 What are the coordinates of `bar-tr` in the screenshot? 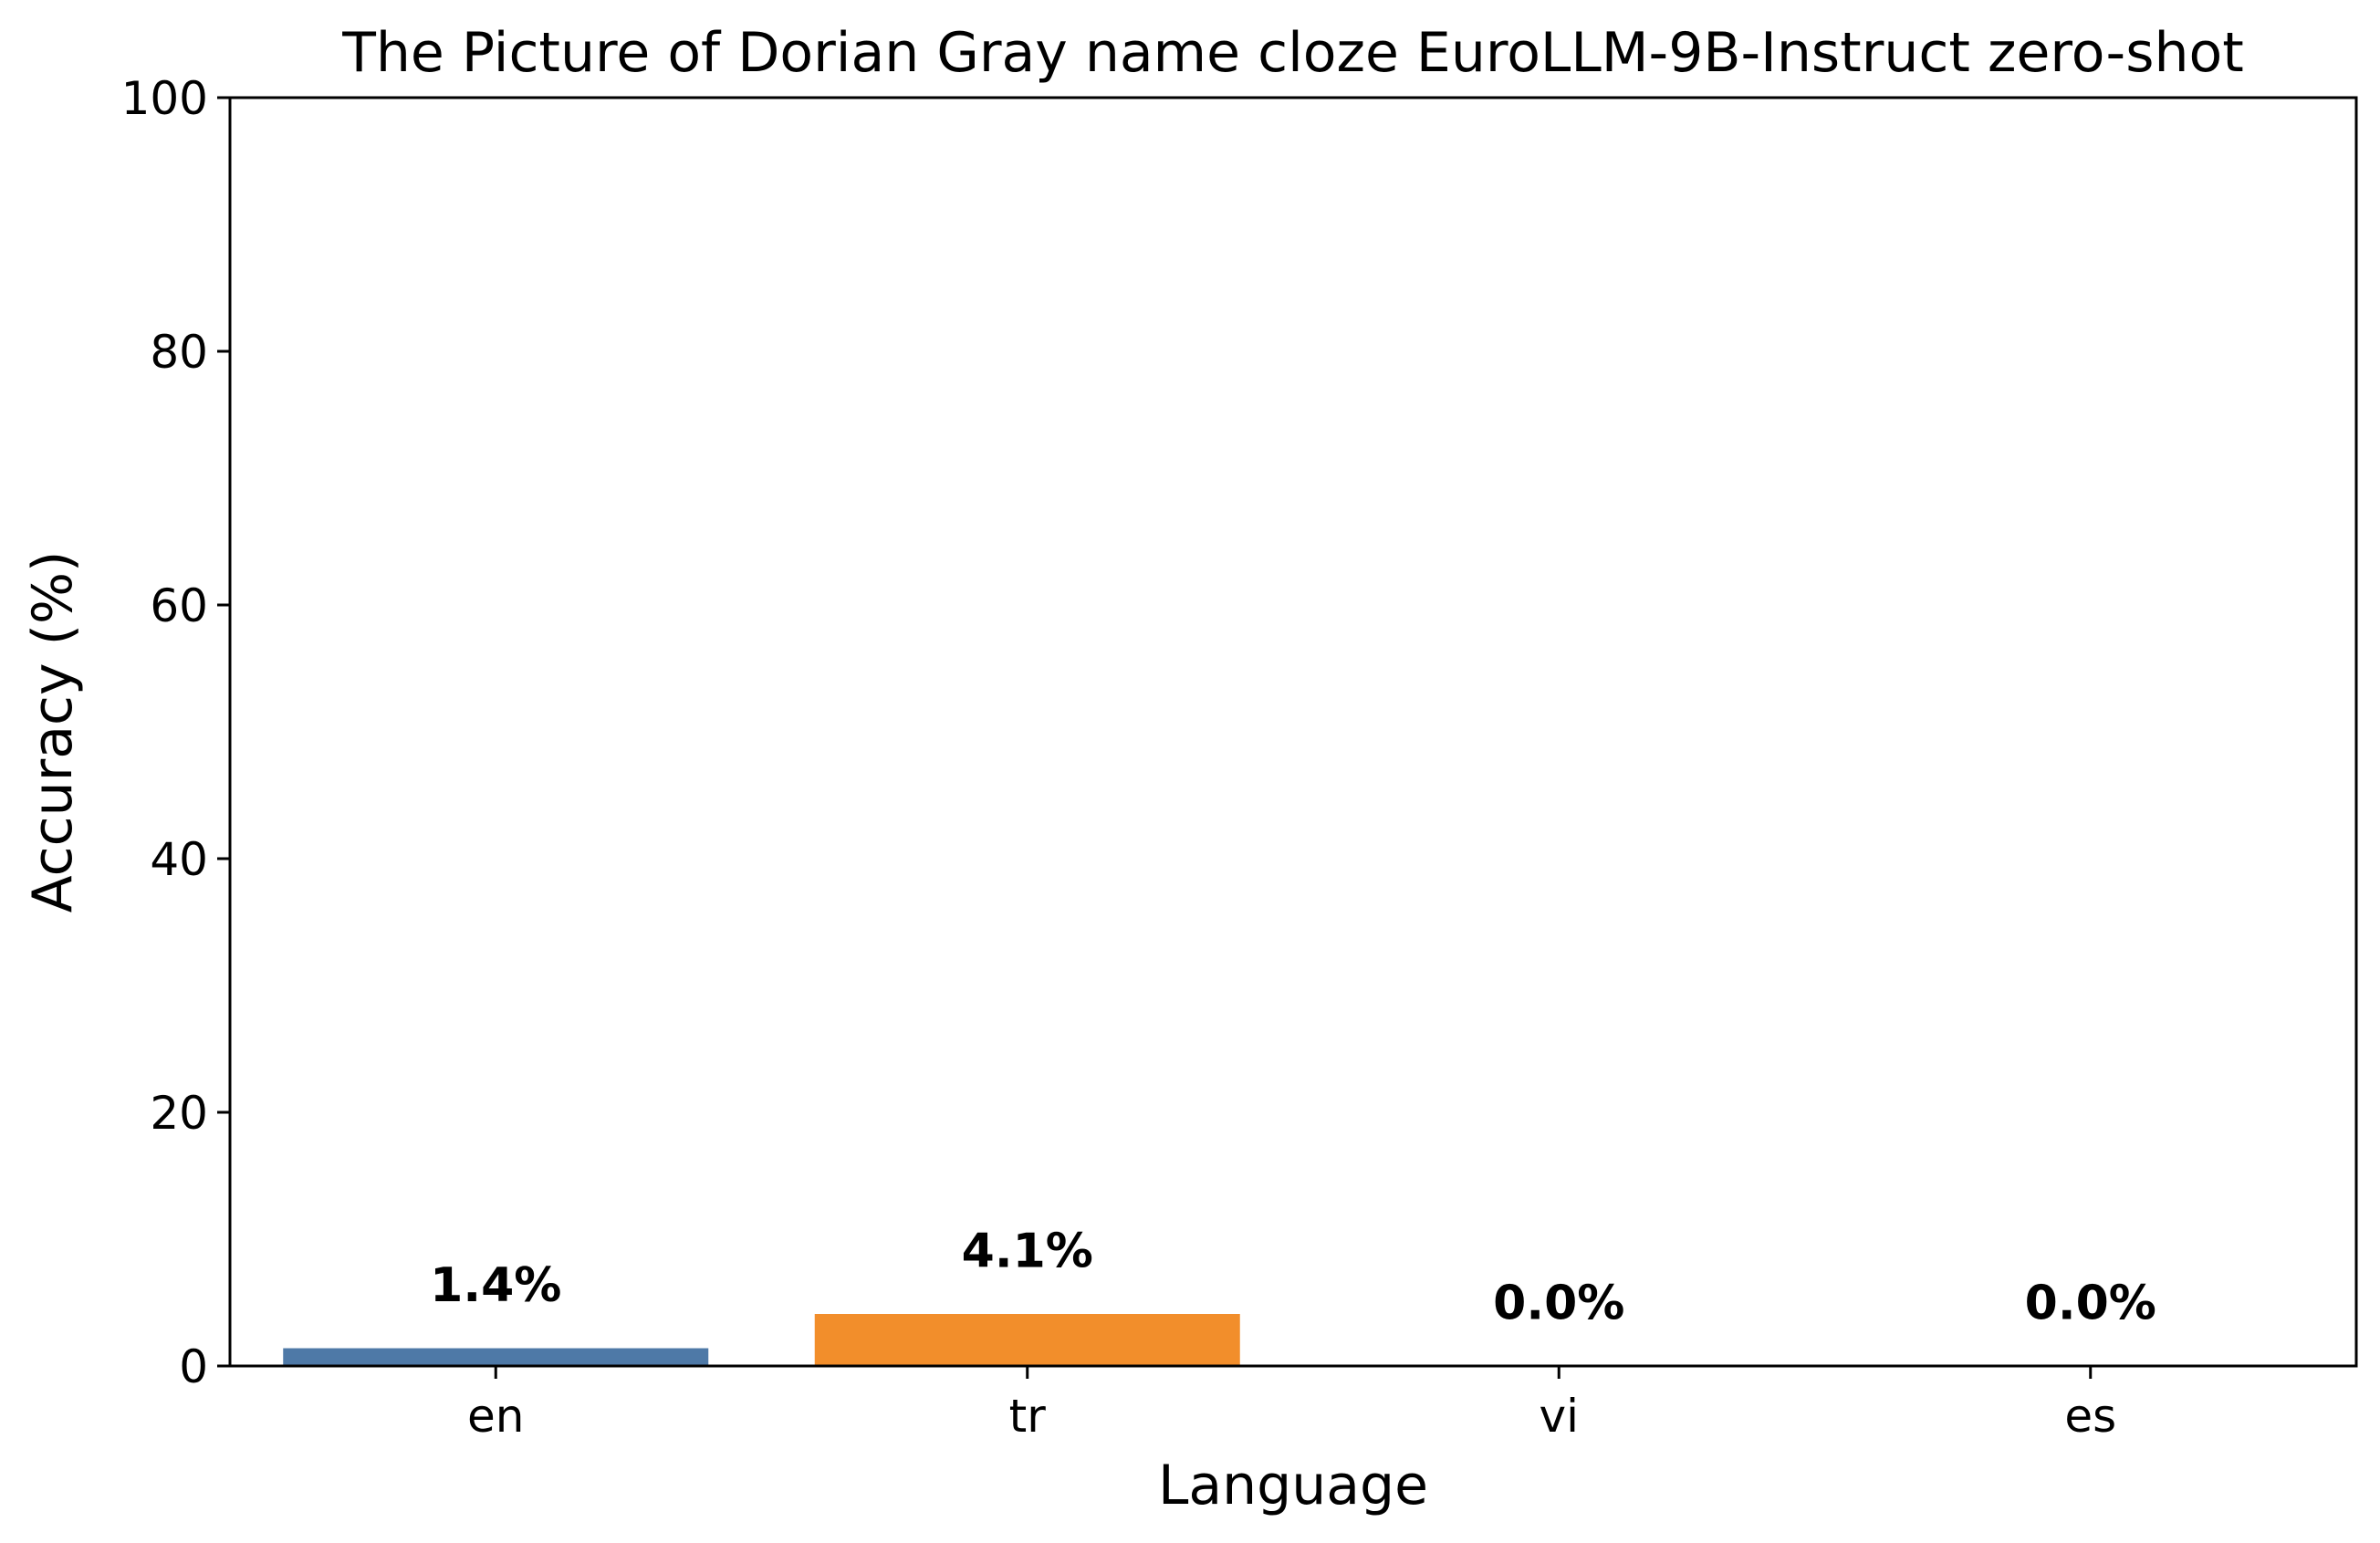 It's located at (1027, 1340).